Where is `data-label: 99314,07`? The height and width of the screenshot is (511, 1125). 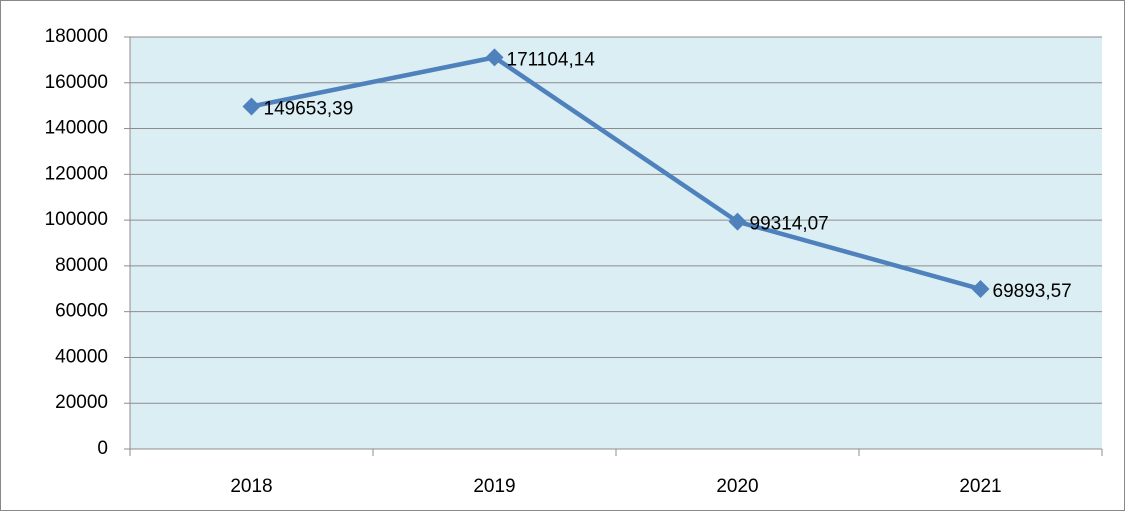 data-label: 99314,07 is located at coordinates (789, 224).